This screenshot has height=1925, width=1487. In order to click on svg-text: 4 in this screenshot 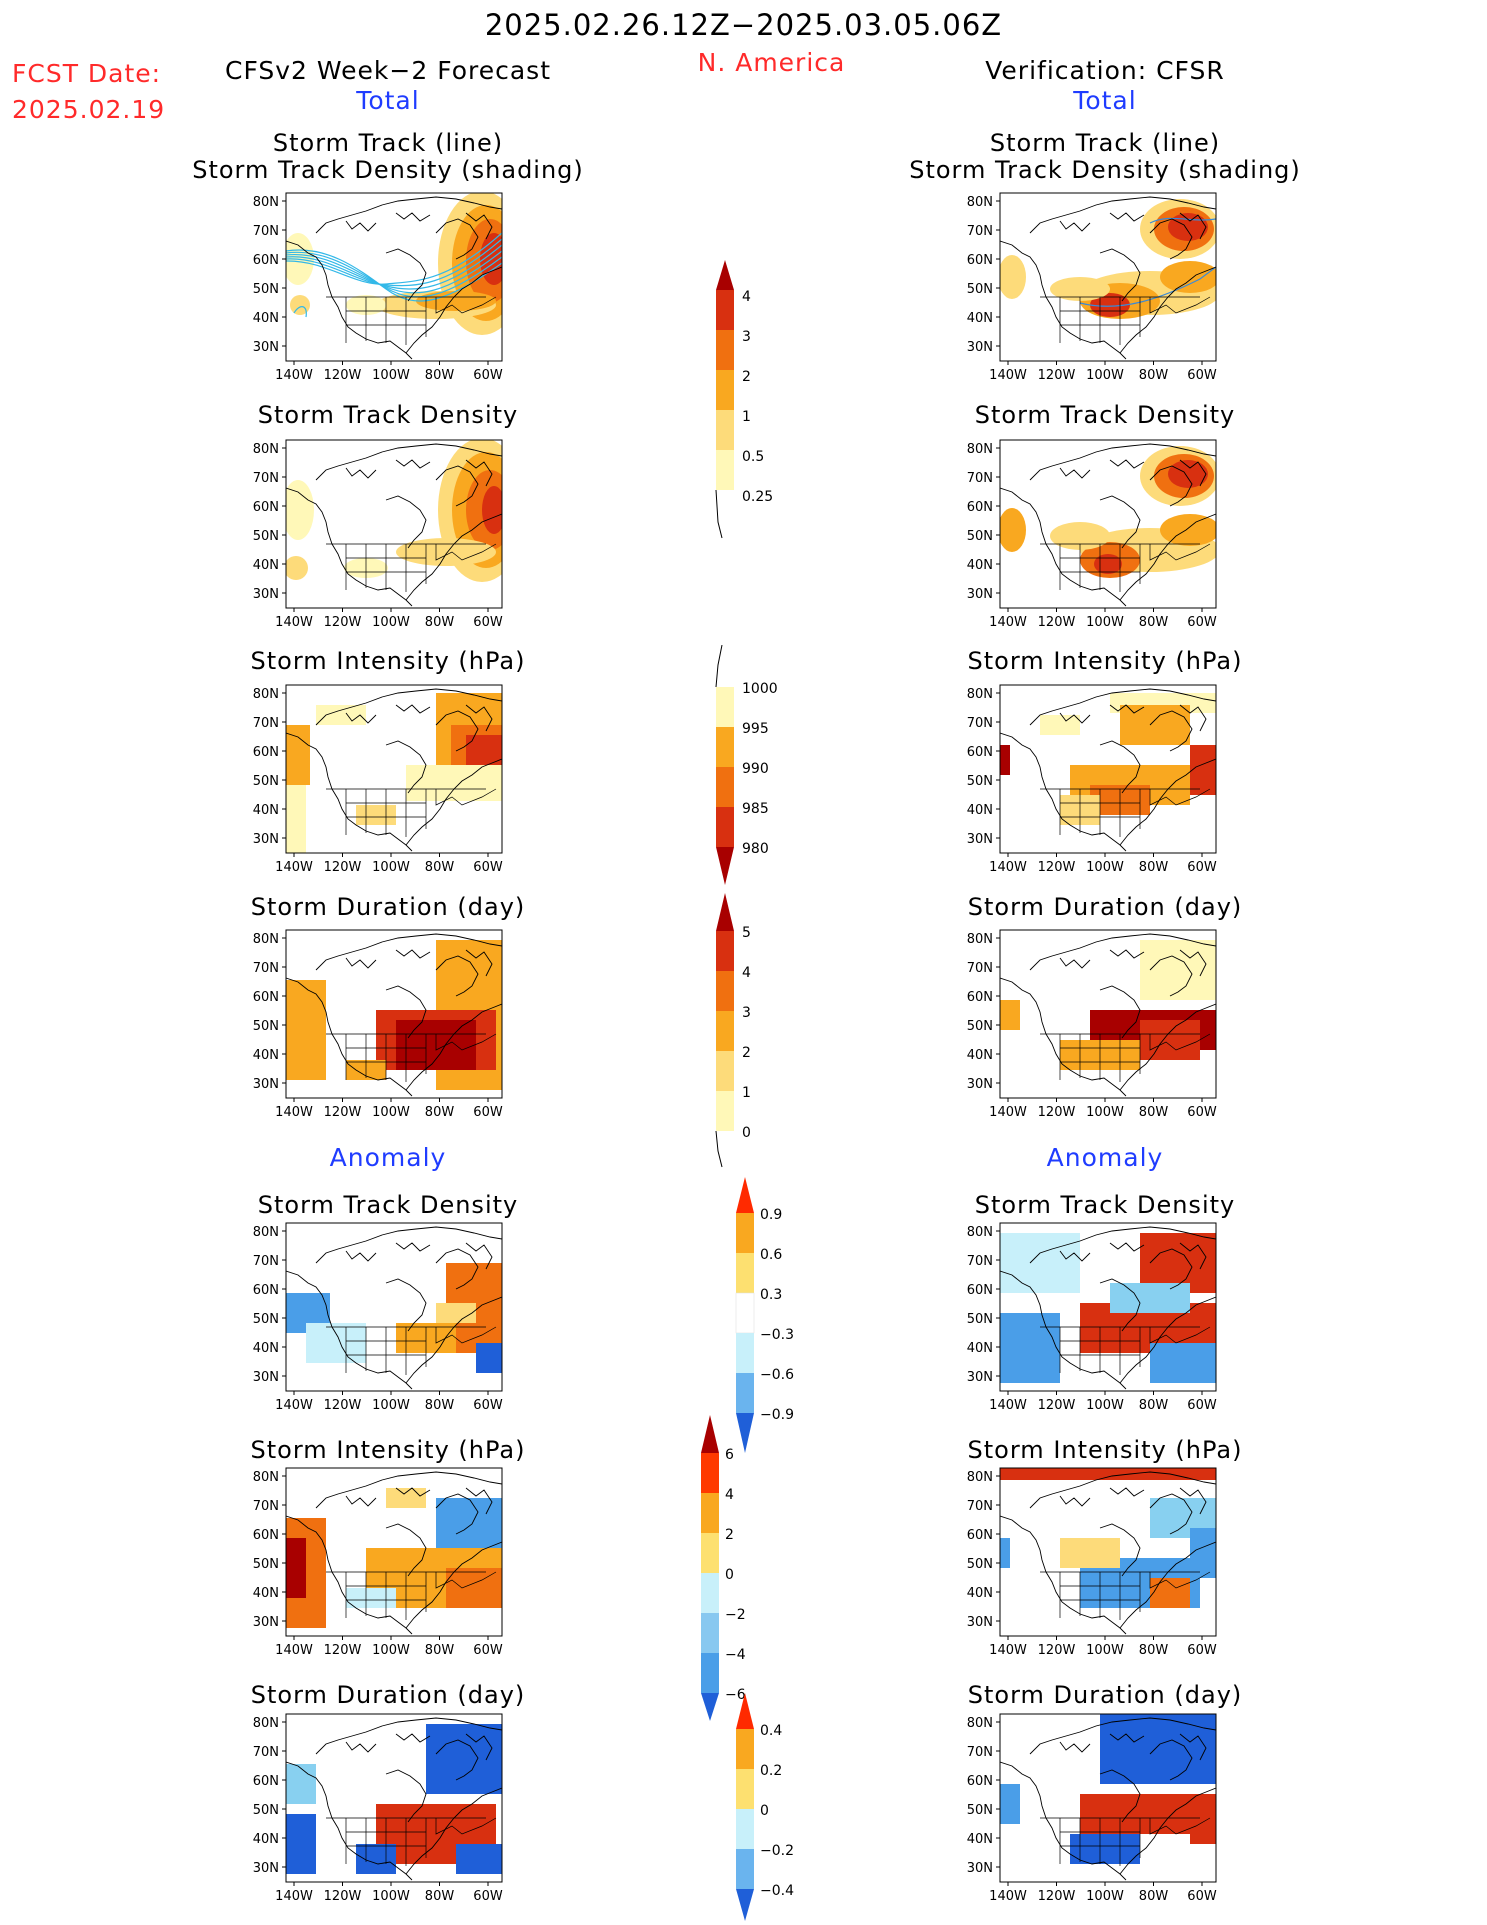, I will do `click(729, 1495)`.